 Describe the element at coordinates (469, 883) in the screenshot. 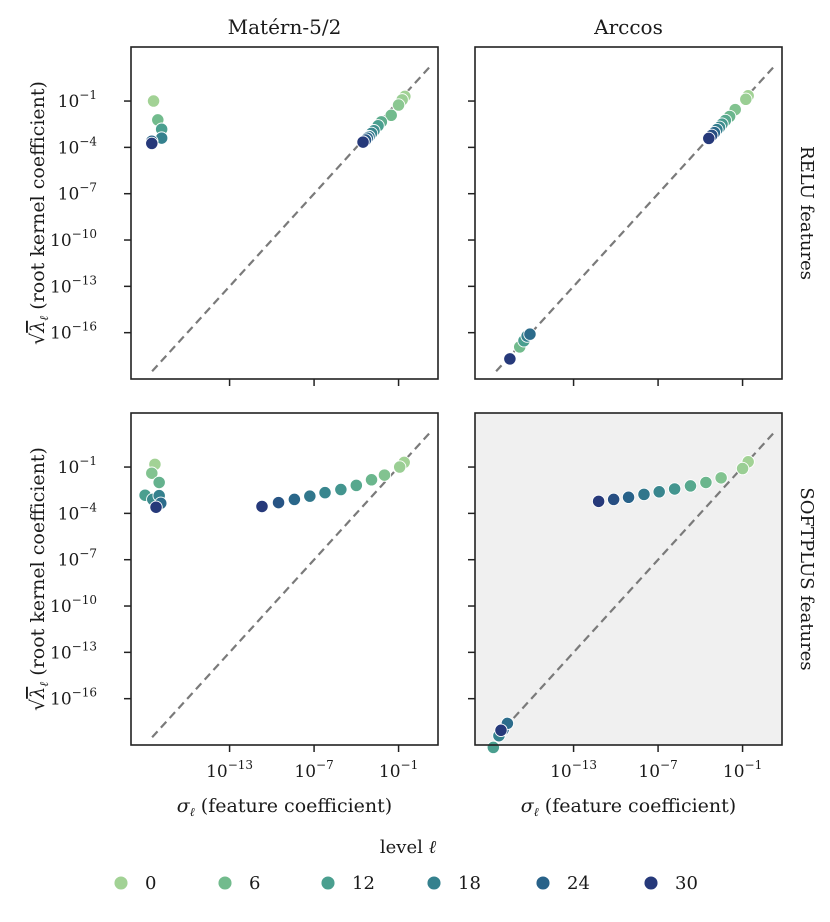

I see `legend-label: 18` at that location.